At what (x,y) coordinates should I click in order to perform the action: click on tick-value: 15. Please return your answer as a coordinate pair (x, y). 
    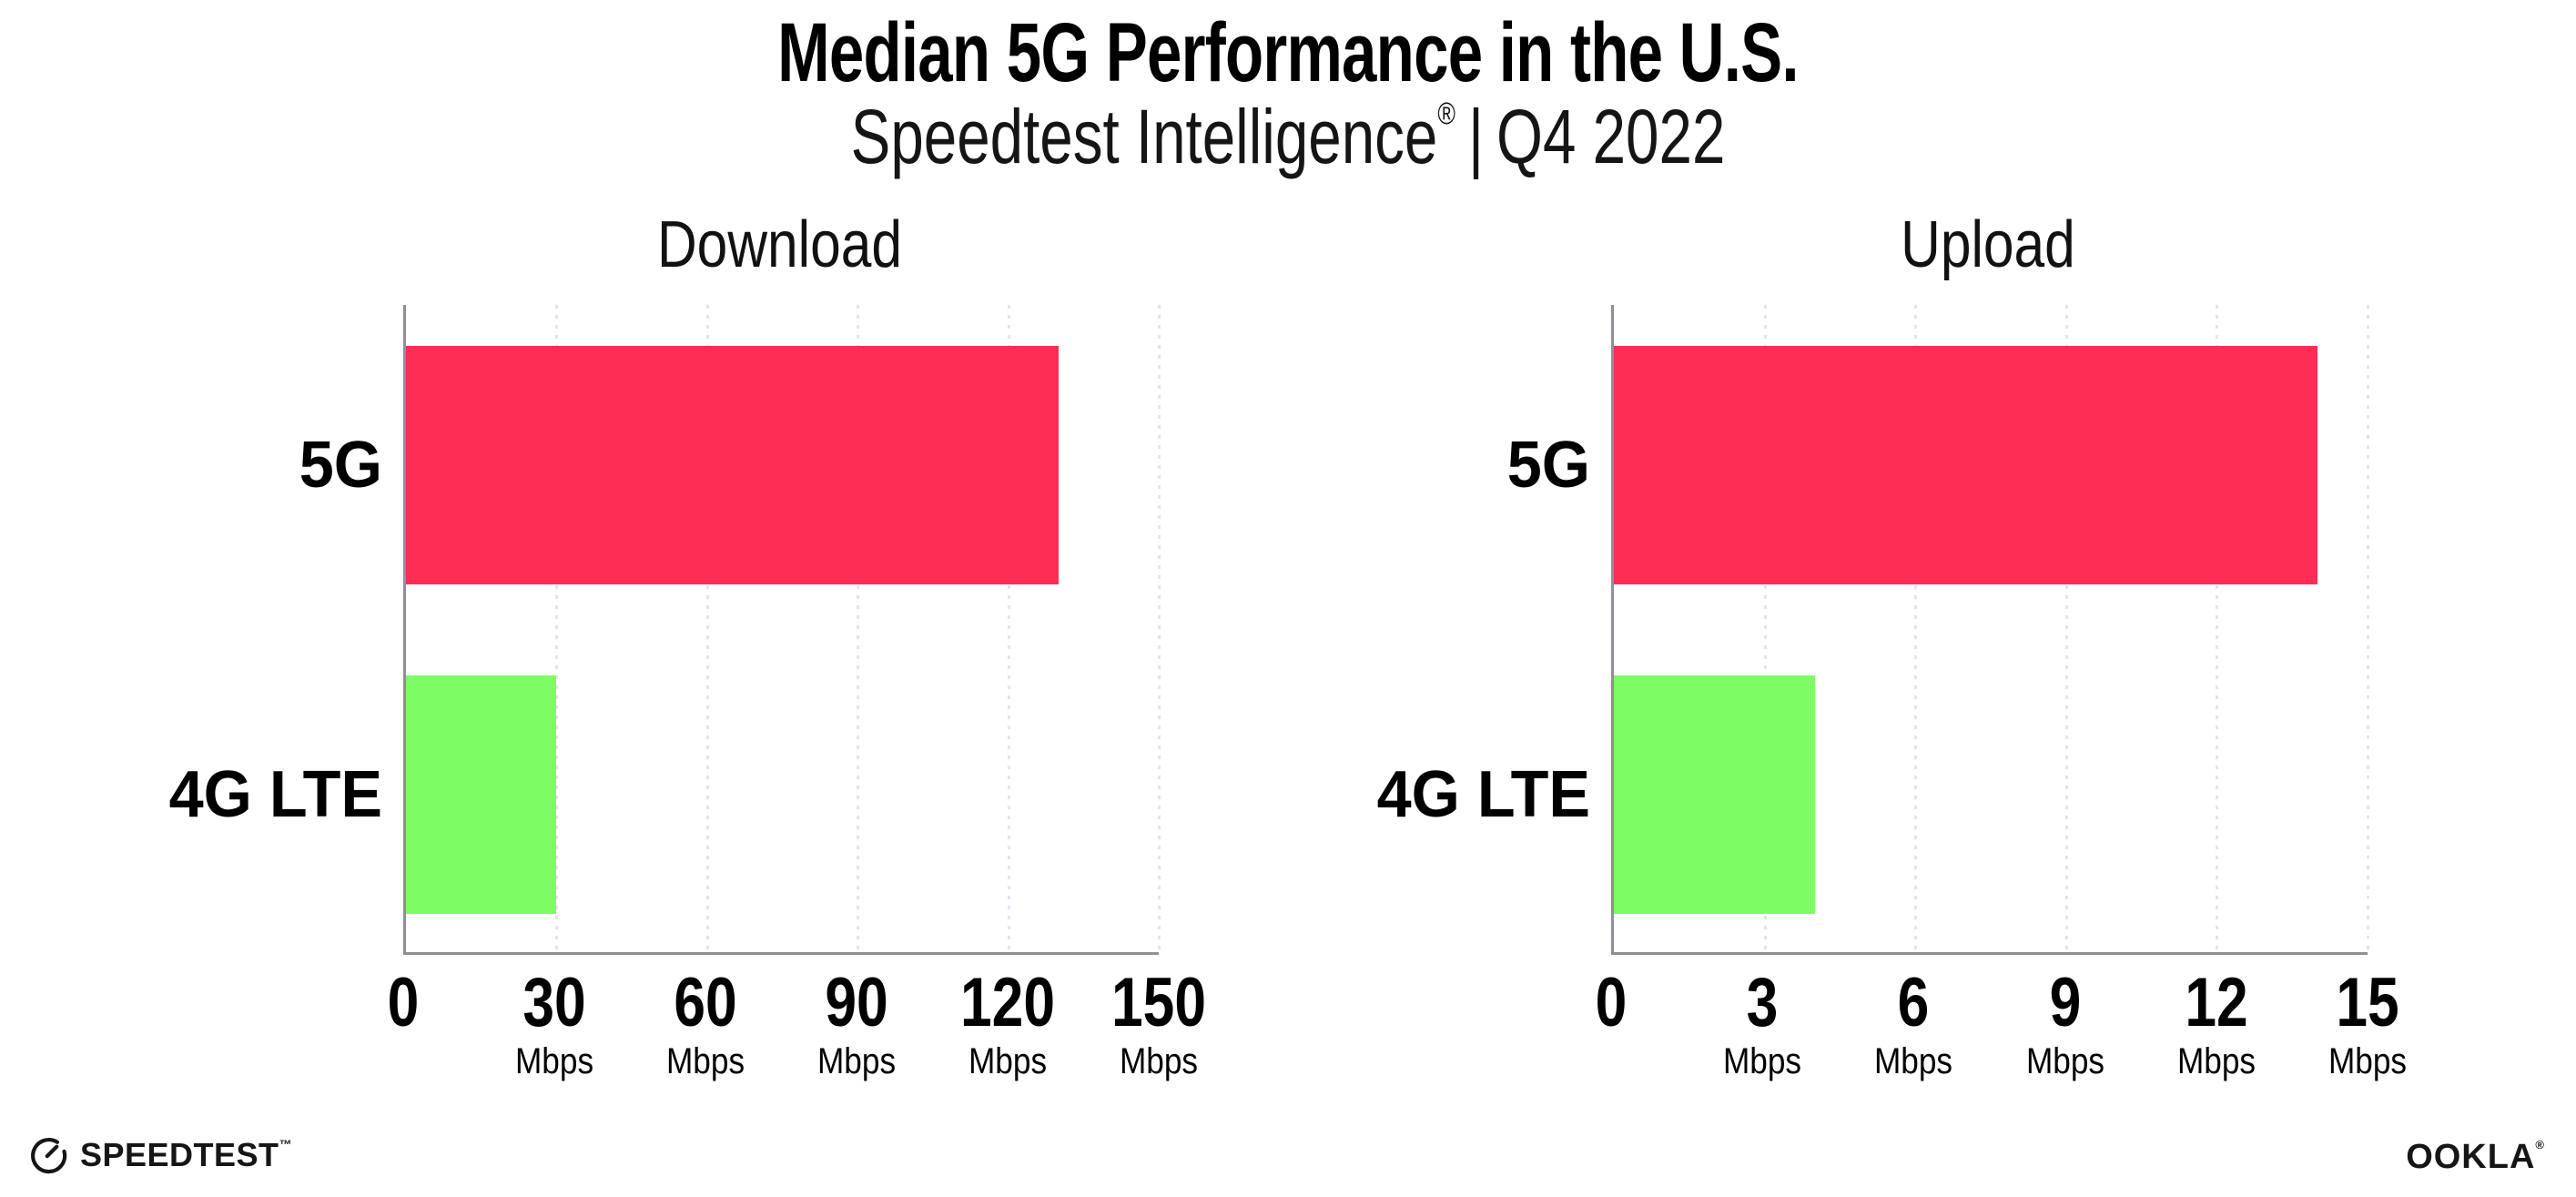
    Looking at the image, I should click on (2367, 1002).